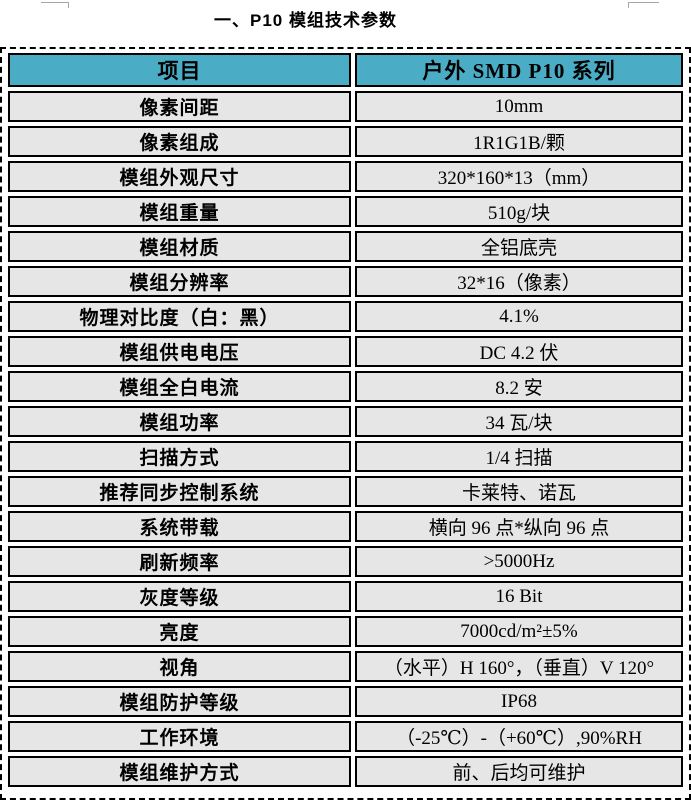 This screenshot has width=691, height=805. Describe the element at coordinates (179, 491) in the screenshot. I see `spec-row-label: 推荐同步控制系统` at that location.